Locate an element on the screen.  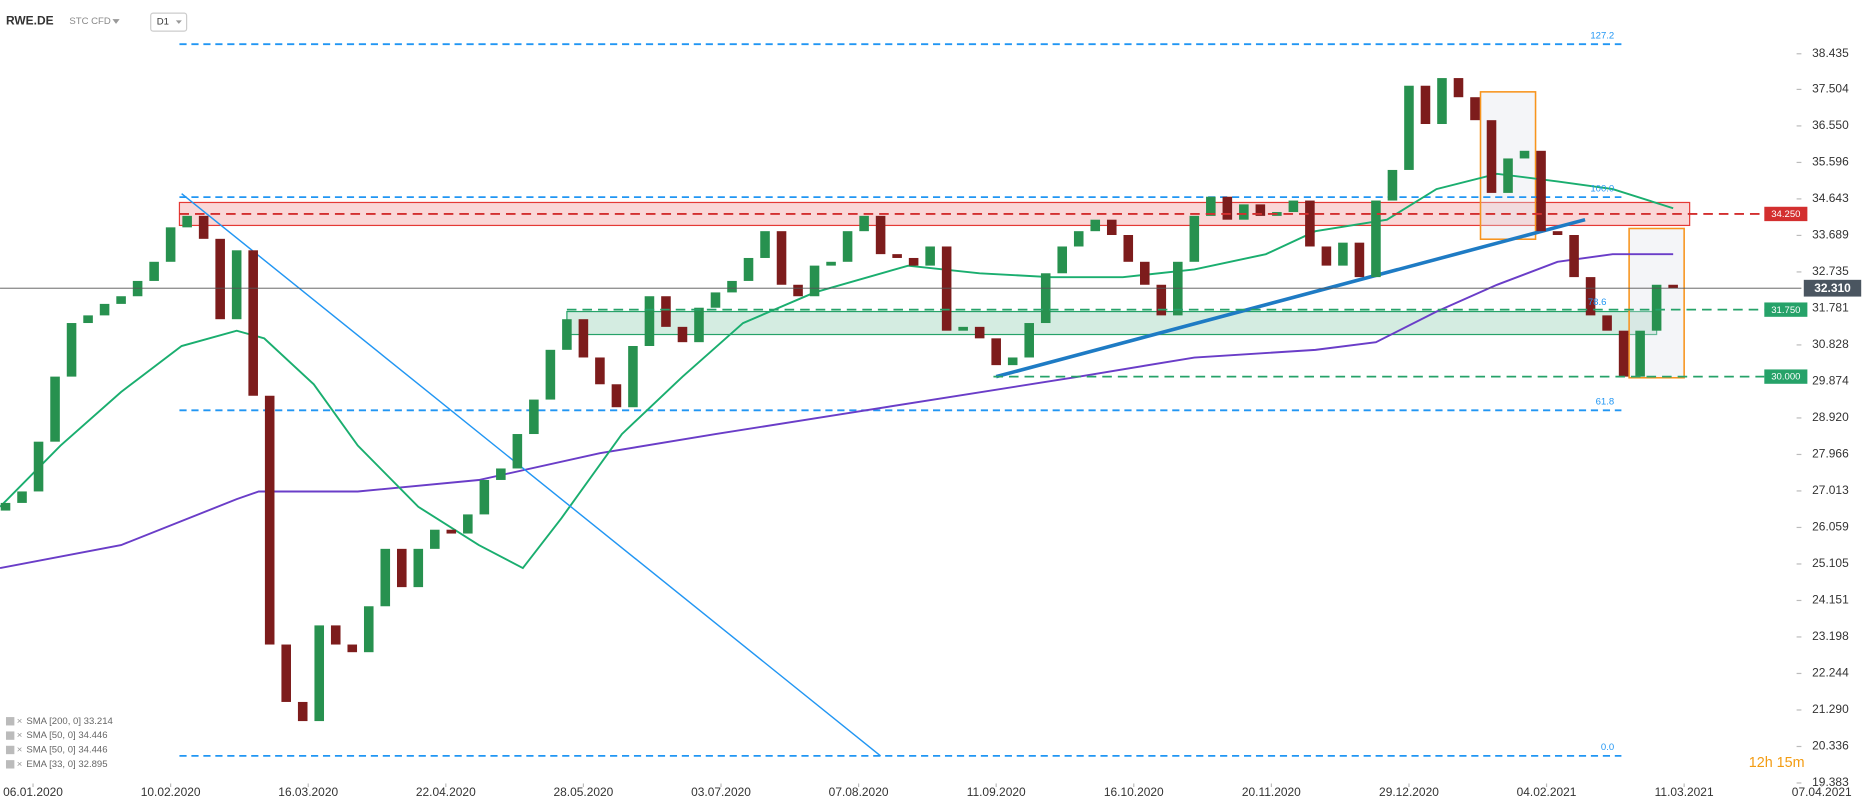
fib-label: 78.6 is located at coordinates (1597, 302).